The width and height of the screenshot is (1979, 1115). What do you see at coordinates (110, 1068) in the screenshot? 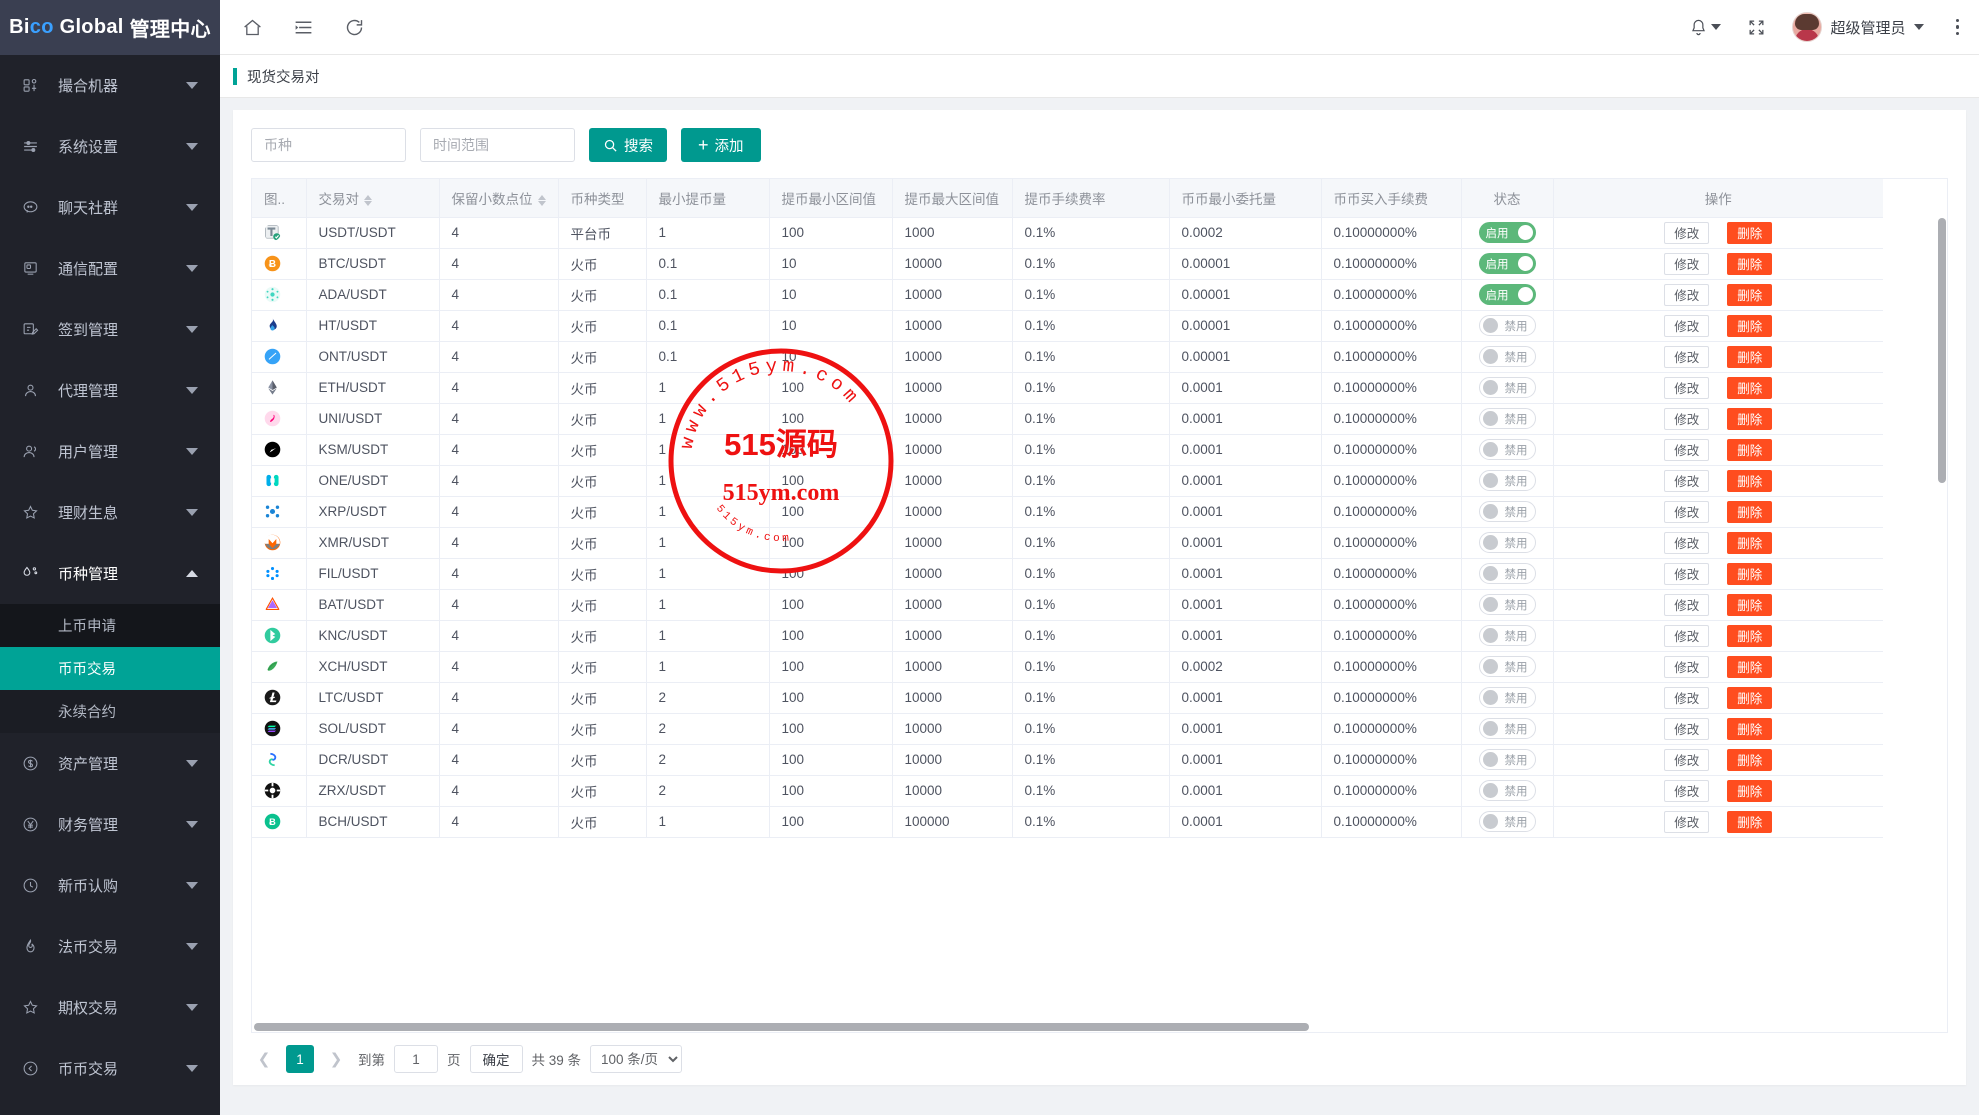
I see `sidebar-item-14: 币币交易` at bounding box center [110, 1068].